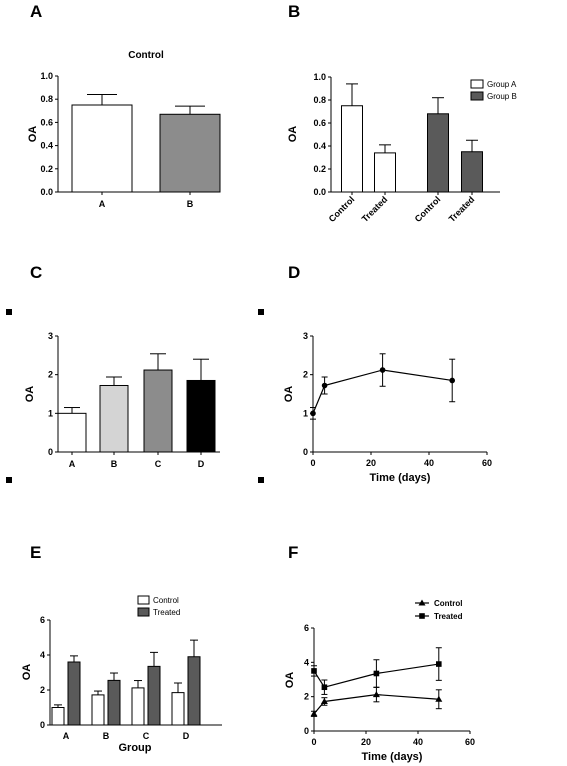  What do you see at coordinates (400, 478) in the screenshot?
I see `x-axis-label: Time (days)` at bounding box center [400, 478].